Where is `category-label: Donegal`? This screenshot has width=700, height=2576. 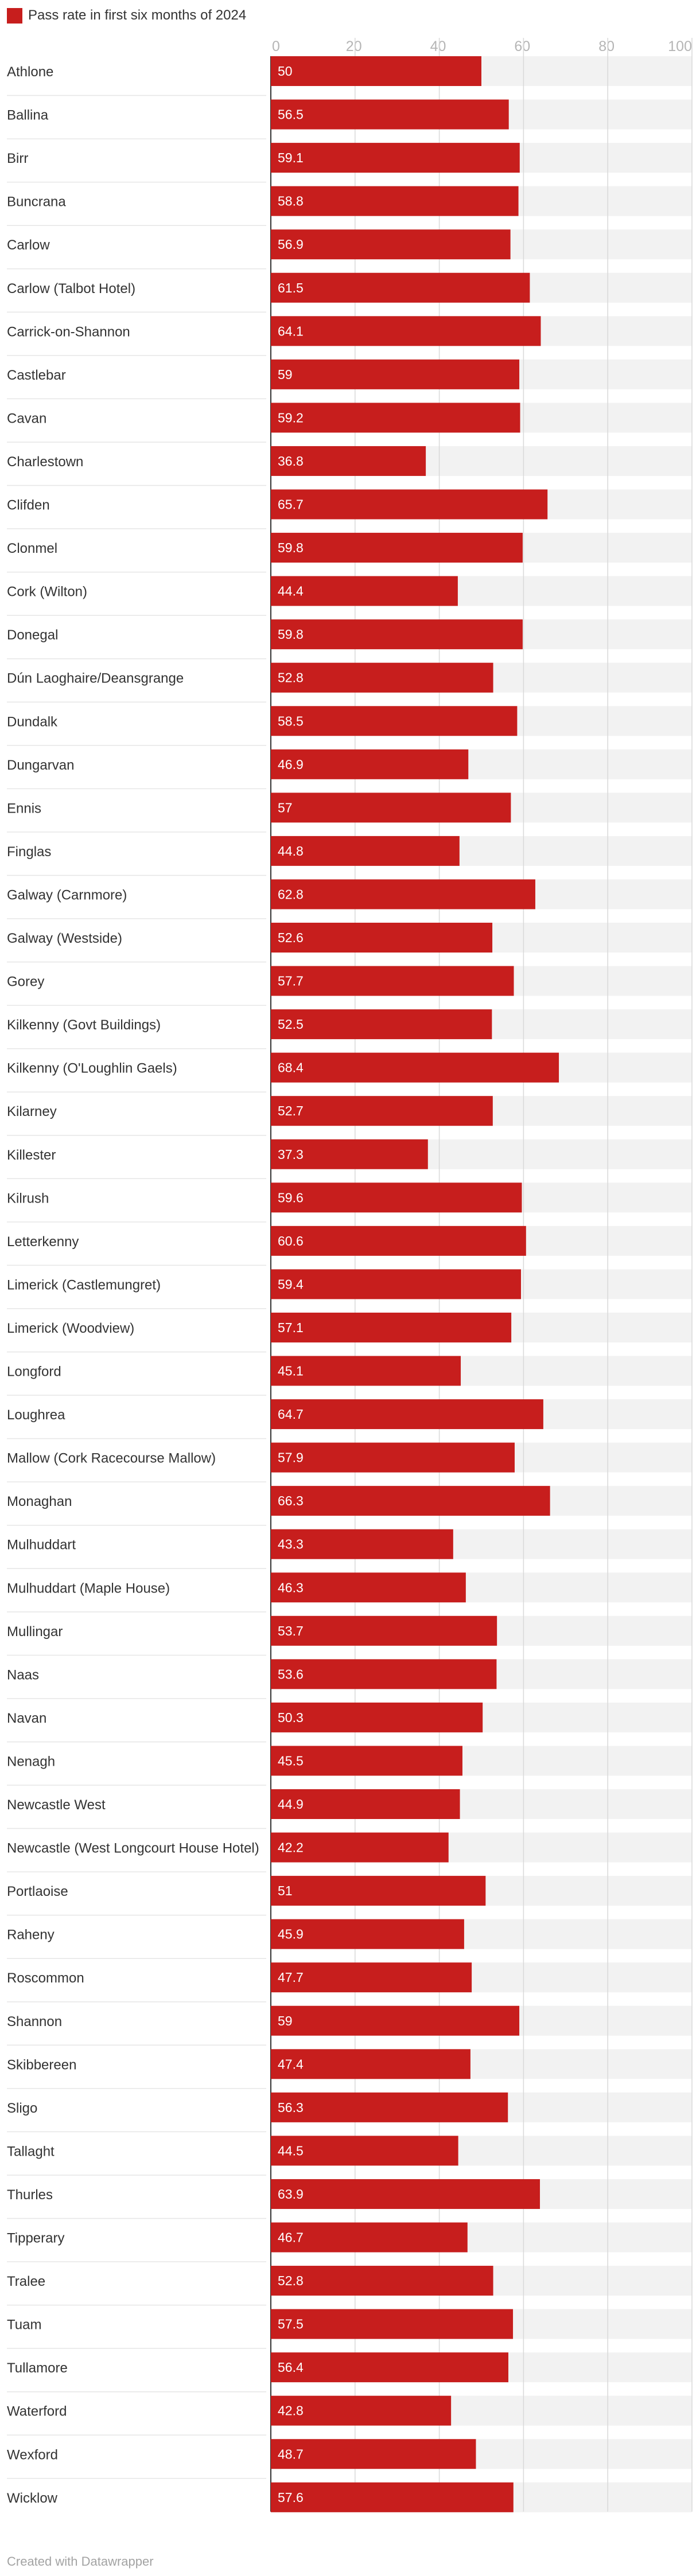
category-label: Donegal is located at coordinates (32, 635).